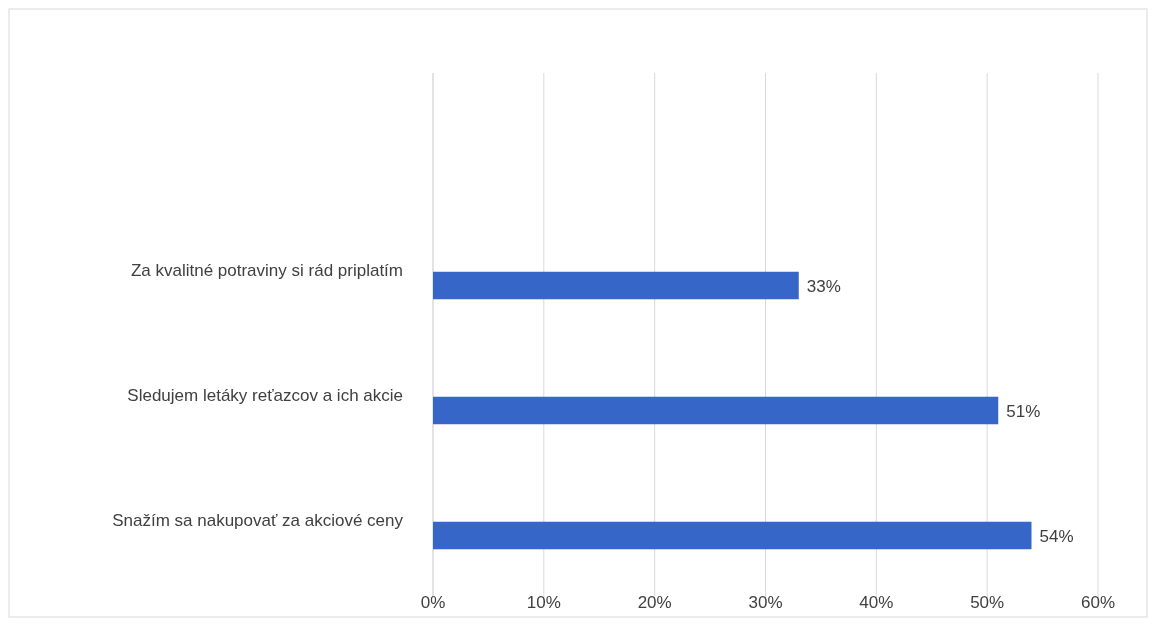 Image resolution: width=1161 pixels, height=628 pixels. What do you see at coordinates (1056, 536) in the screenshot?
I see `data-label: 54%` at bounding box center [1056, 536].